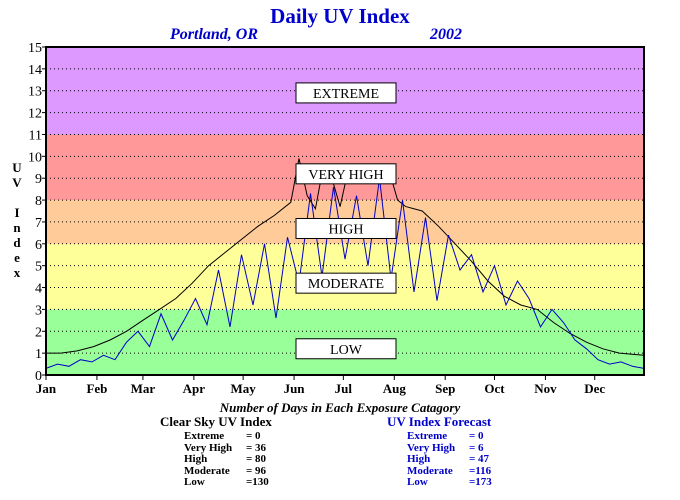 This screenshot has height=500, width=680. What do you see at coordinates (35, 70) in the screenshot?
I see `y-tick-label: 14` at bounding box center [35, 70].